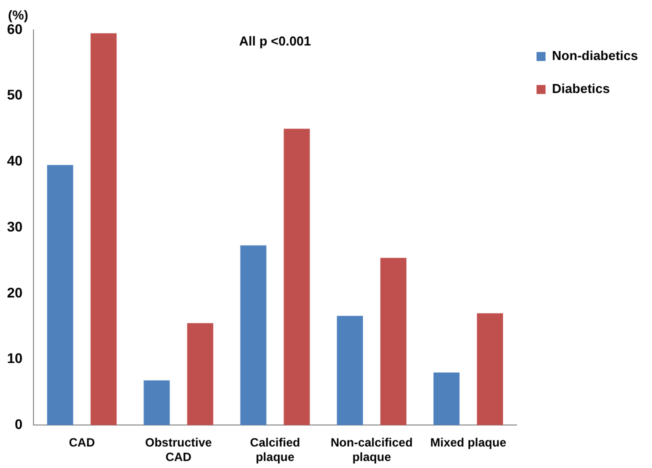 The image size is (652, 468). Describe the element at coordinates (14, 358) in the screenshot. I see `y-tick-label: 10` at that location.